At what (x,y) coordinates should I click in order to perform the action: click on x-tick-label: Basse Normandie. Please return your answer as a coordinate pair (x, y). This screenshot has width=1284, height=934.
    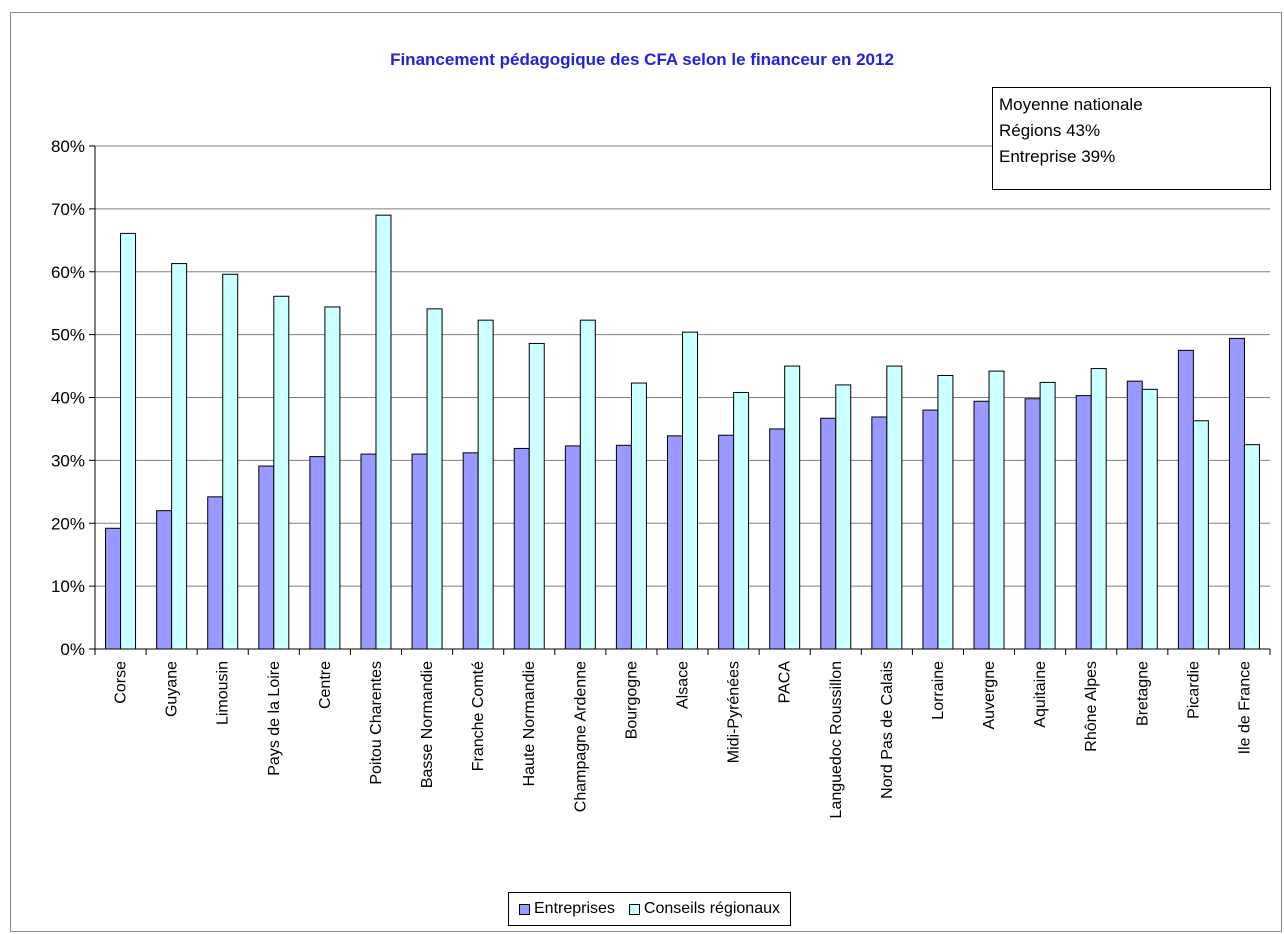
    Looking at the image, I should click on (427, 724).